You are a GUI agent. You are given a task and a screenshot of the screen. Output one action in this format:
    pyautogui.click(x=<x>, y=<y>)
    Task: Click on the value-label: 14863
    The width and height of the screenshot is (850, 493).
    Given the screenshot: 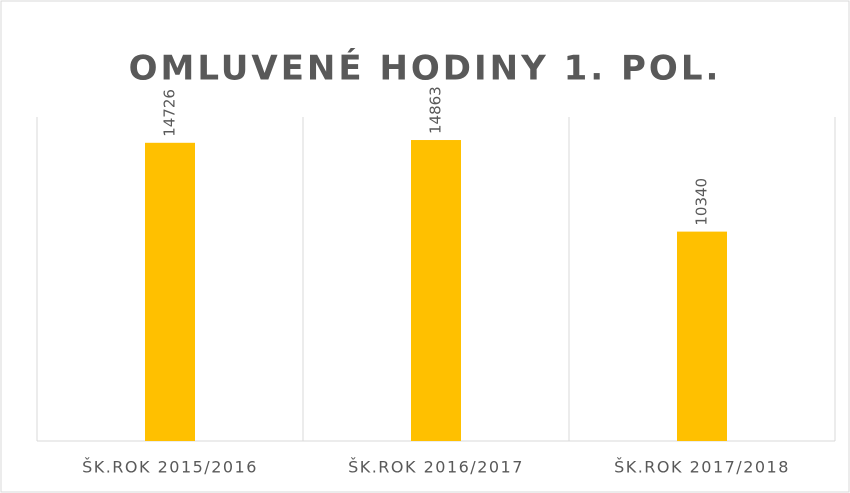 What is the action you would take?
    pyautogui.click(x=436, y=110)
    